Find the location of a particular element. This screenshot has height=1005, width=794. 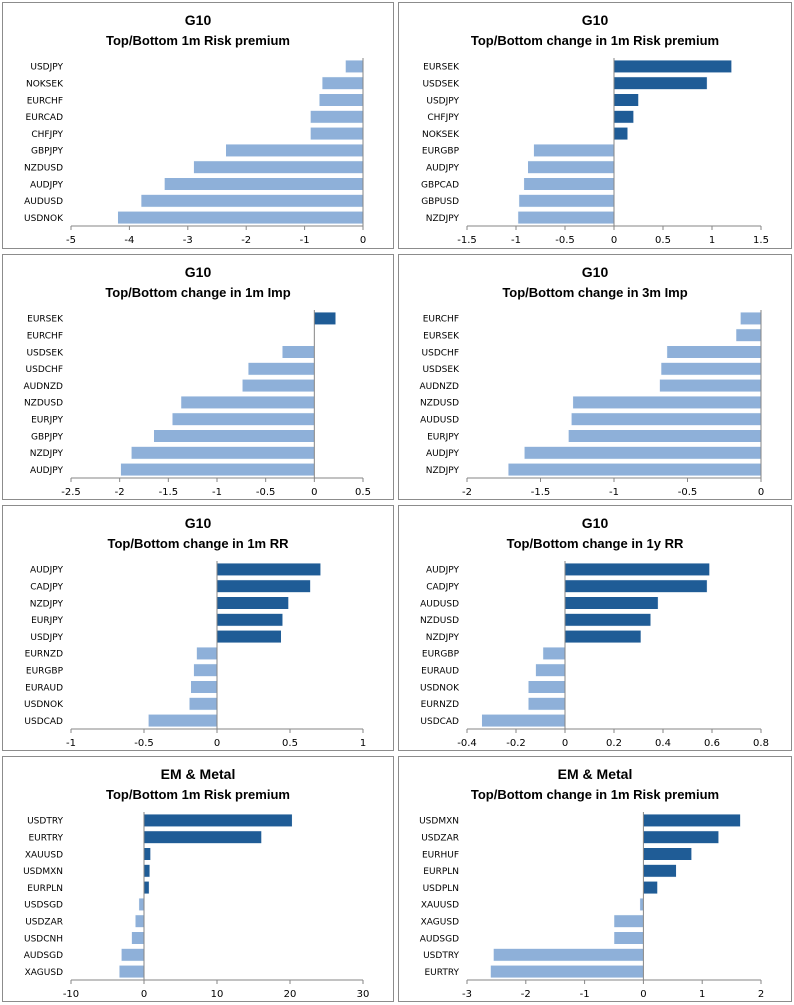

category-label-eurcad: EURCAD is located at coordinates (45, 118).